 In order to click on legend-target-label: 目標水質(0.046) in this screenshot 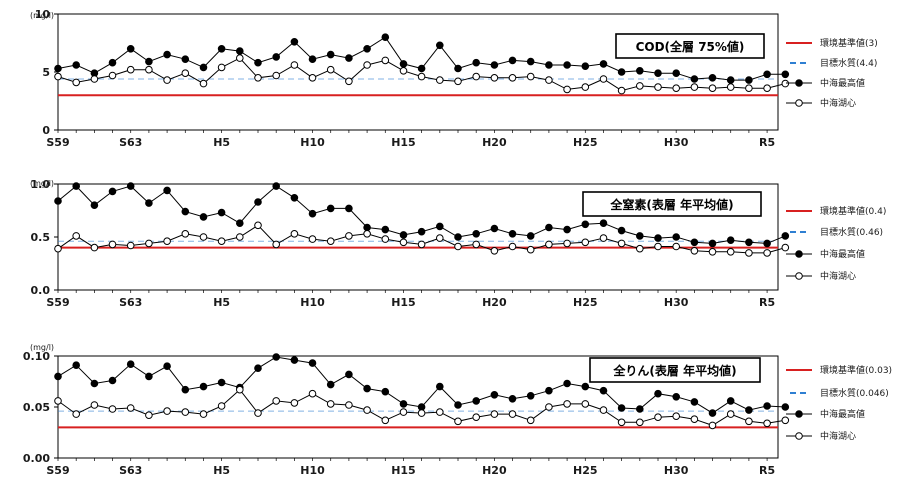, I will do `click(854, 393)`.